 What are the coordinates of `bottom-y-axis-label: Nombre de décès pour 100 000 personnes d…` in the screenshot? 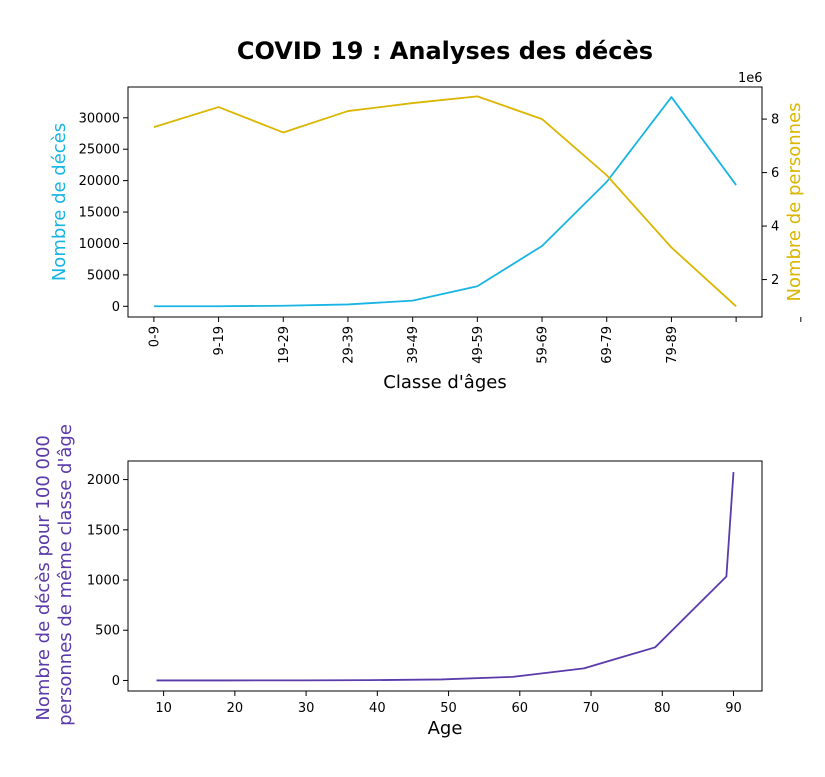 It's located at (54, 575).